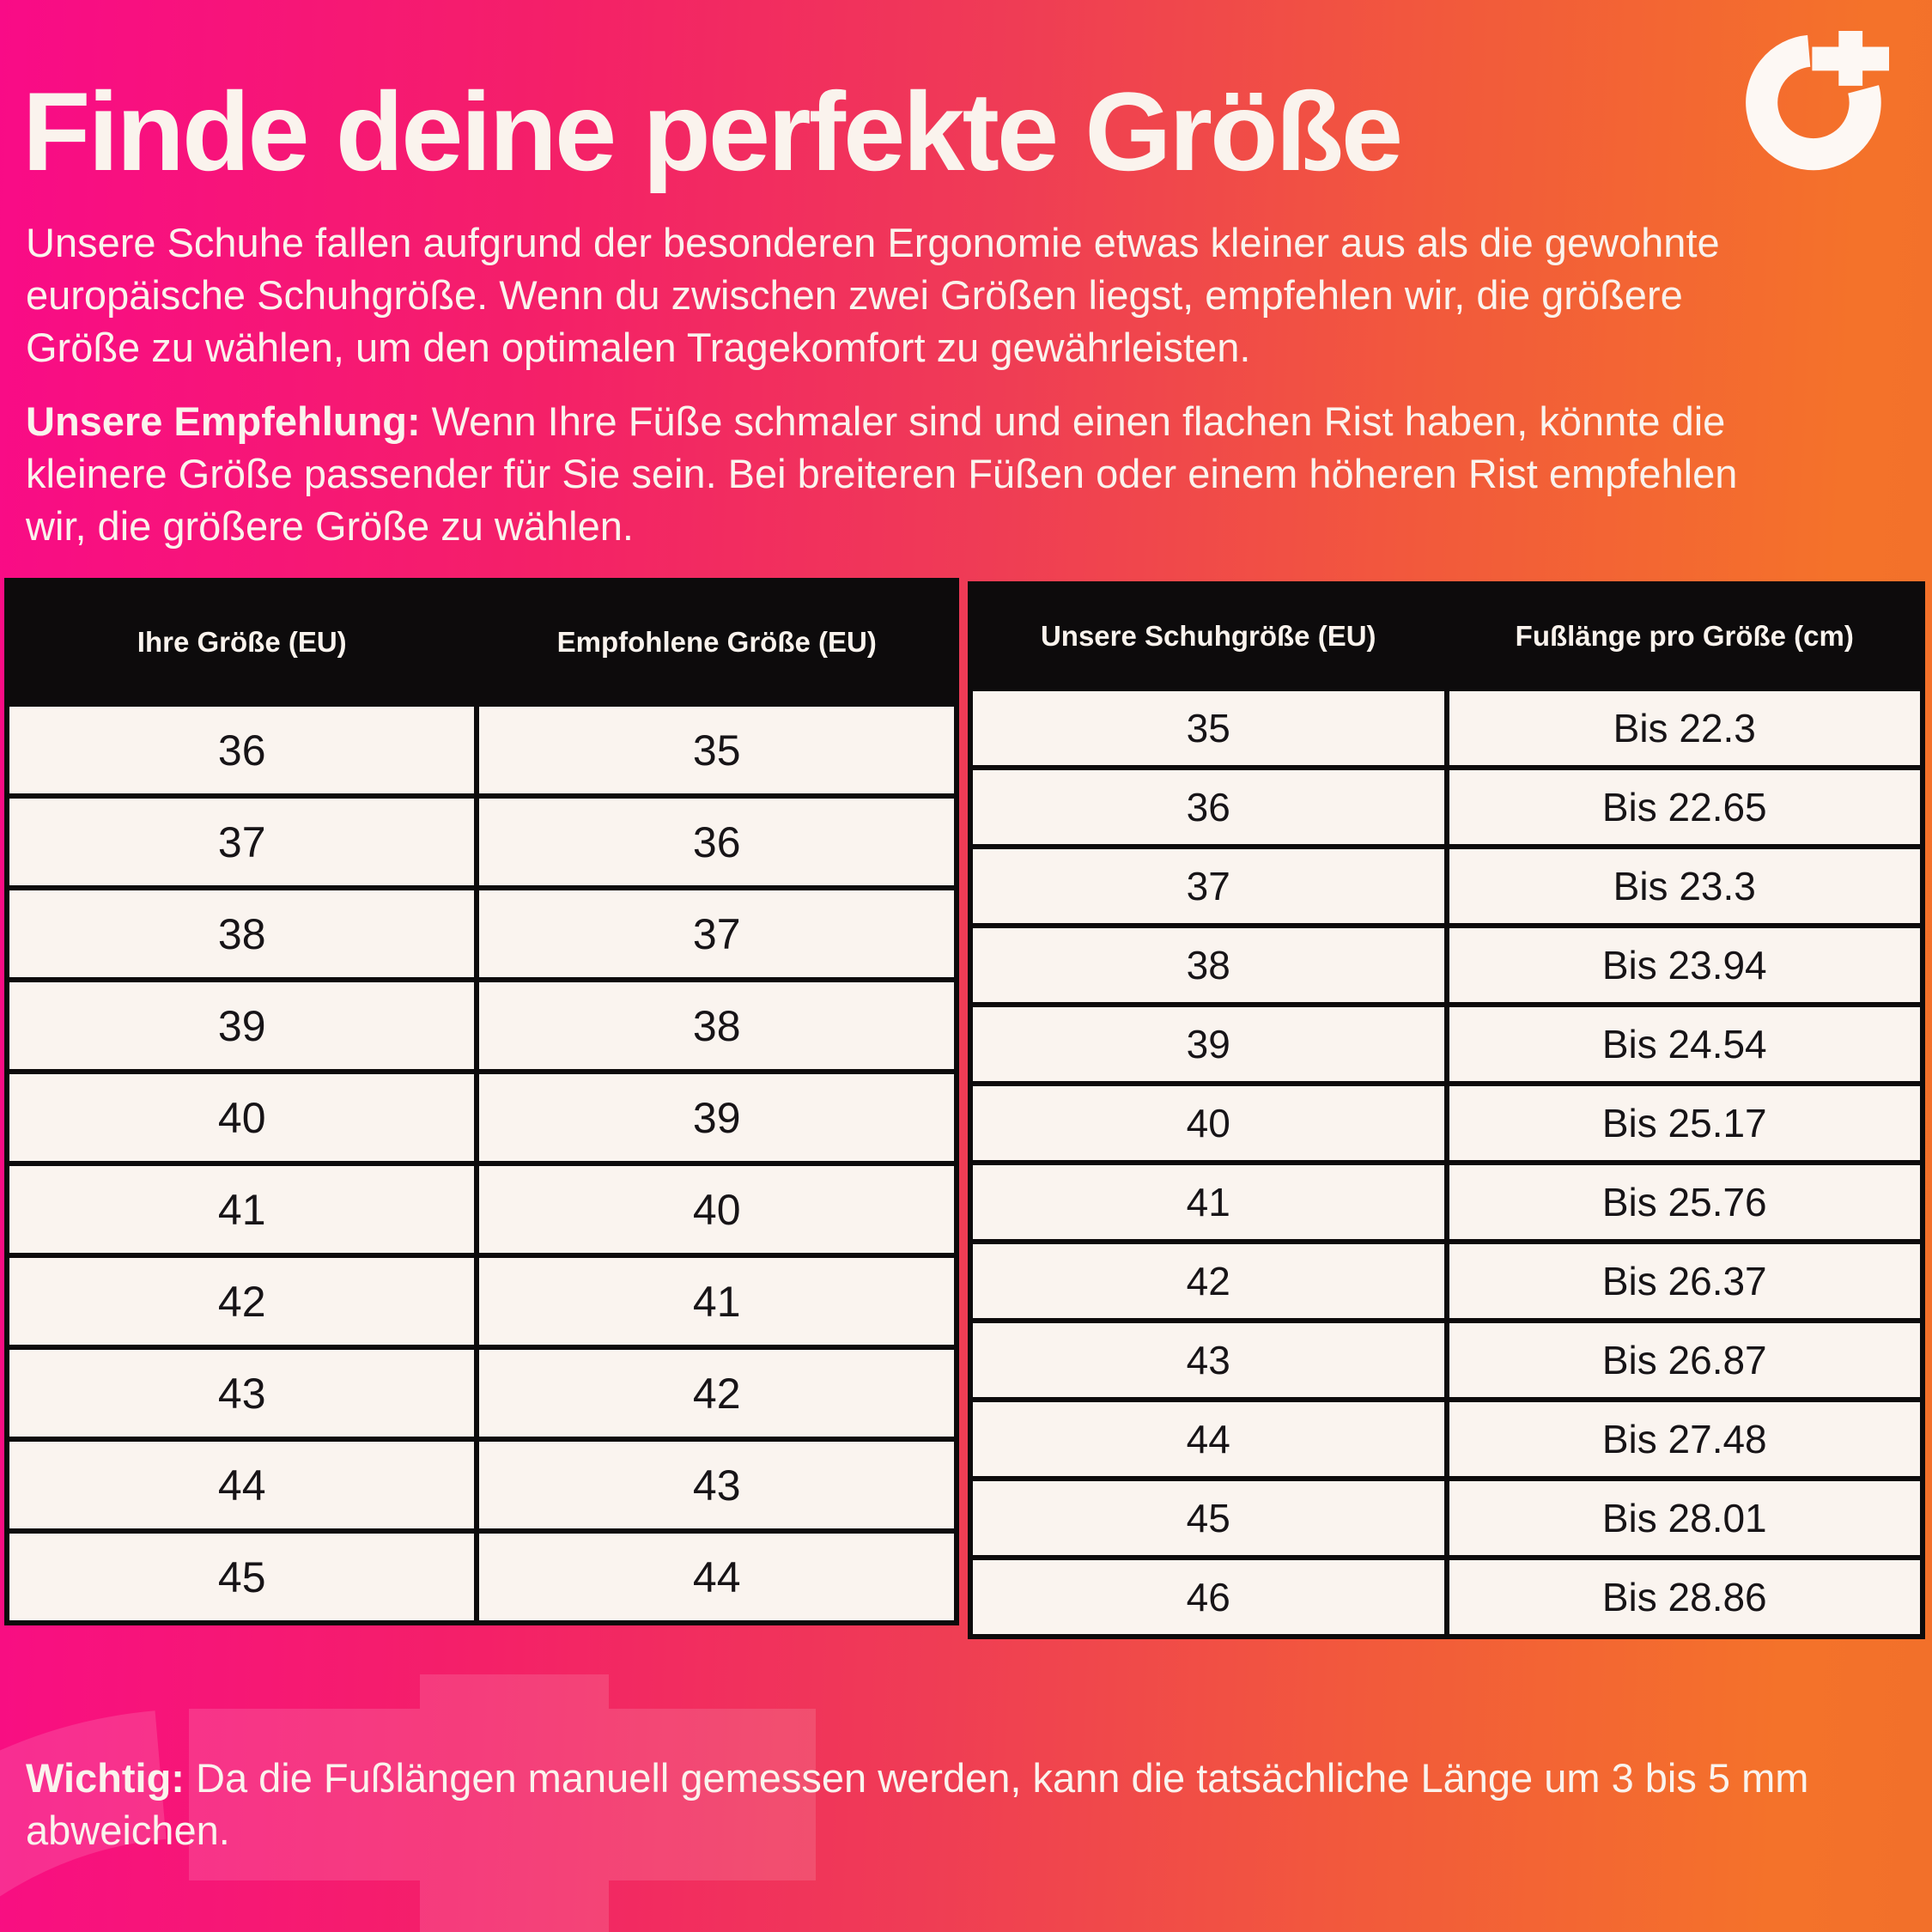 The width and height of the screenshot is (1932, 1932). I want to click on table-cell: Bis 27.48, so click(1684, 1439).